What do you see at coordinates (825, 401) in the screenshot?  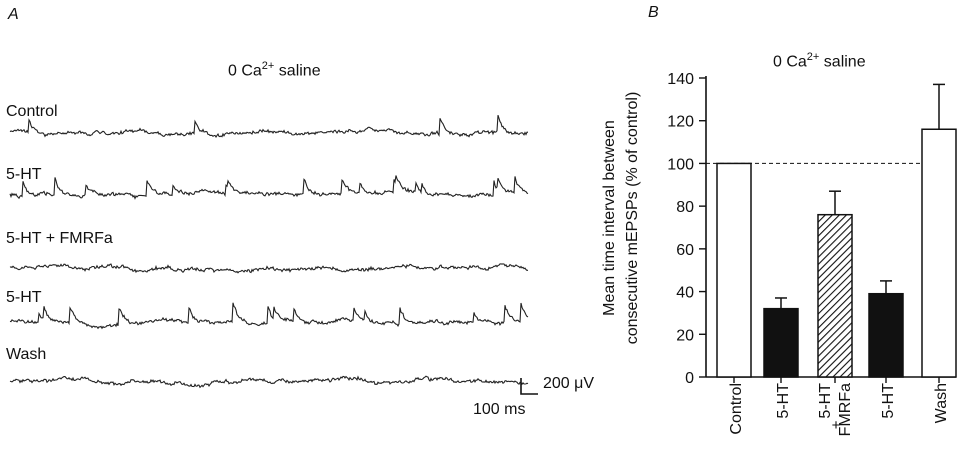 I see `x-label-fmrfa-part1: 5-HT` at bounding box center [825, 401].